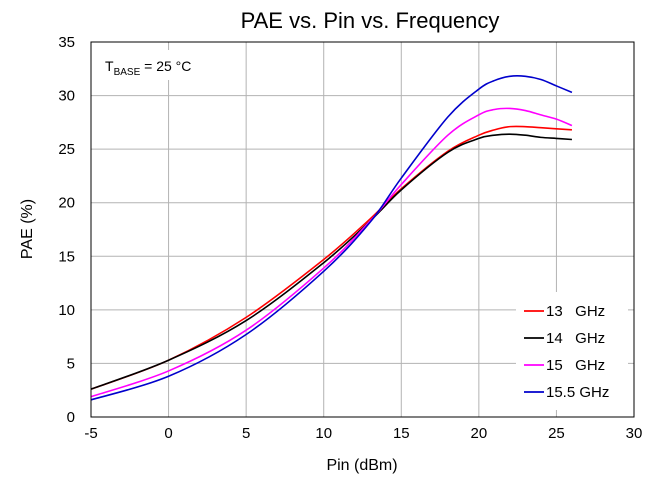 The height and width of the screenshot is (478, 663). Describe the element at coordinates (479, 433) in the screenshot. I see `x-tick-label: 20` at that location.